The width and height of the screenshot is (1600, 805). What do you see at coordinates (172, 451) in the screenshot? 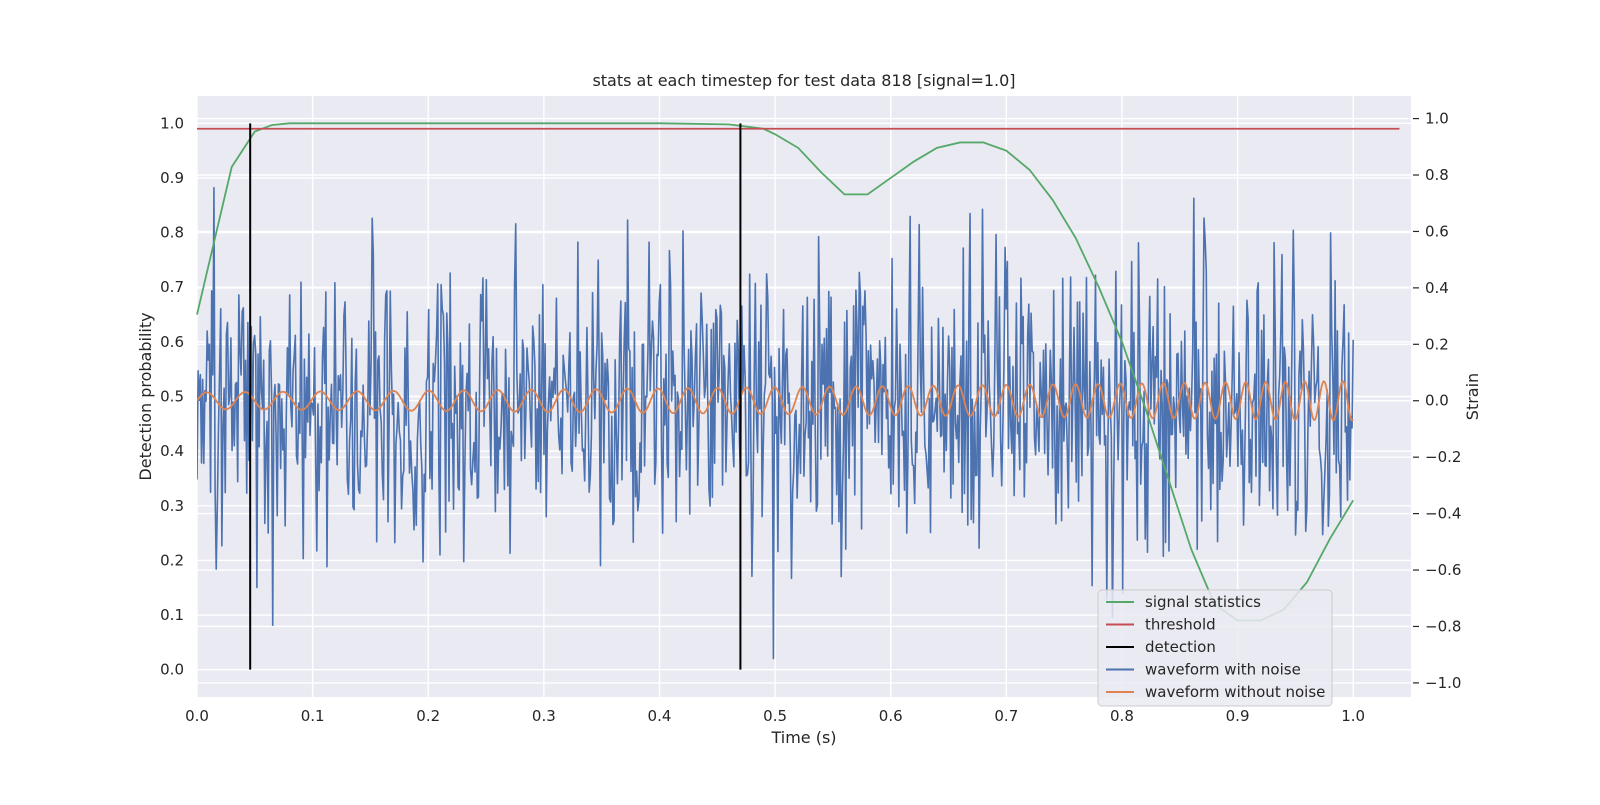
I see `y-tick-label-left: 0.4` at bounding box center [172, 451].